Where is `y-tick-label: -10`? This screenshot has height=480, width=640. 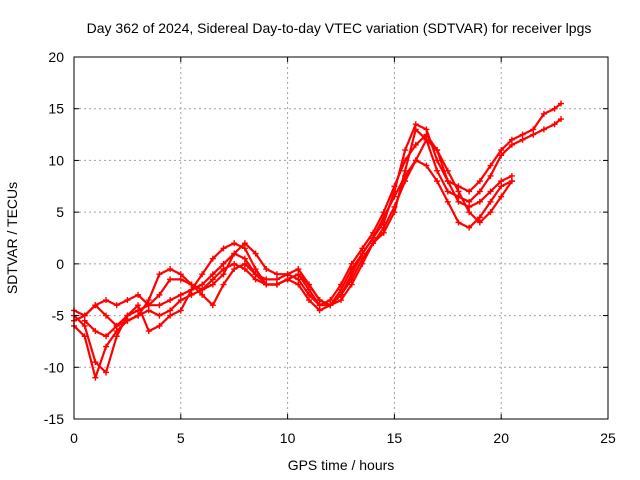 y-tick-label: -10 is located at coordinates (54, 367).